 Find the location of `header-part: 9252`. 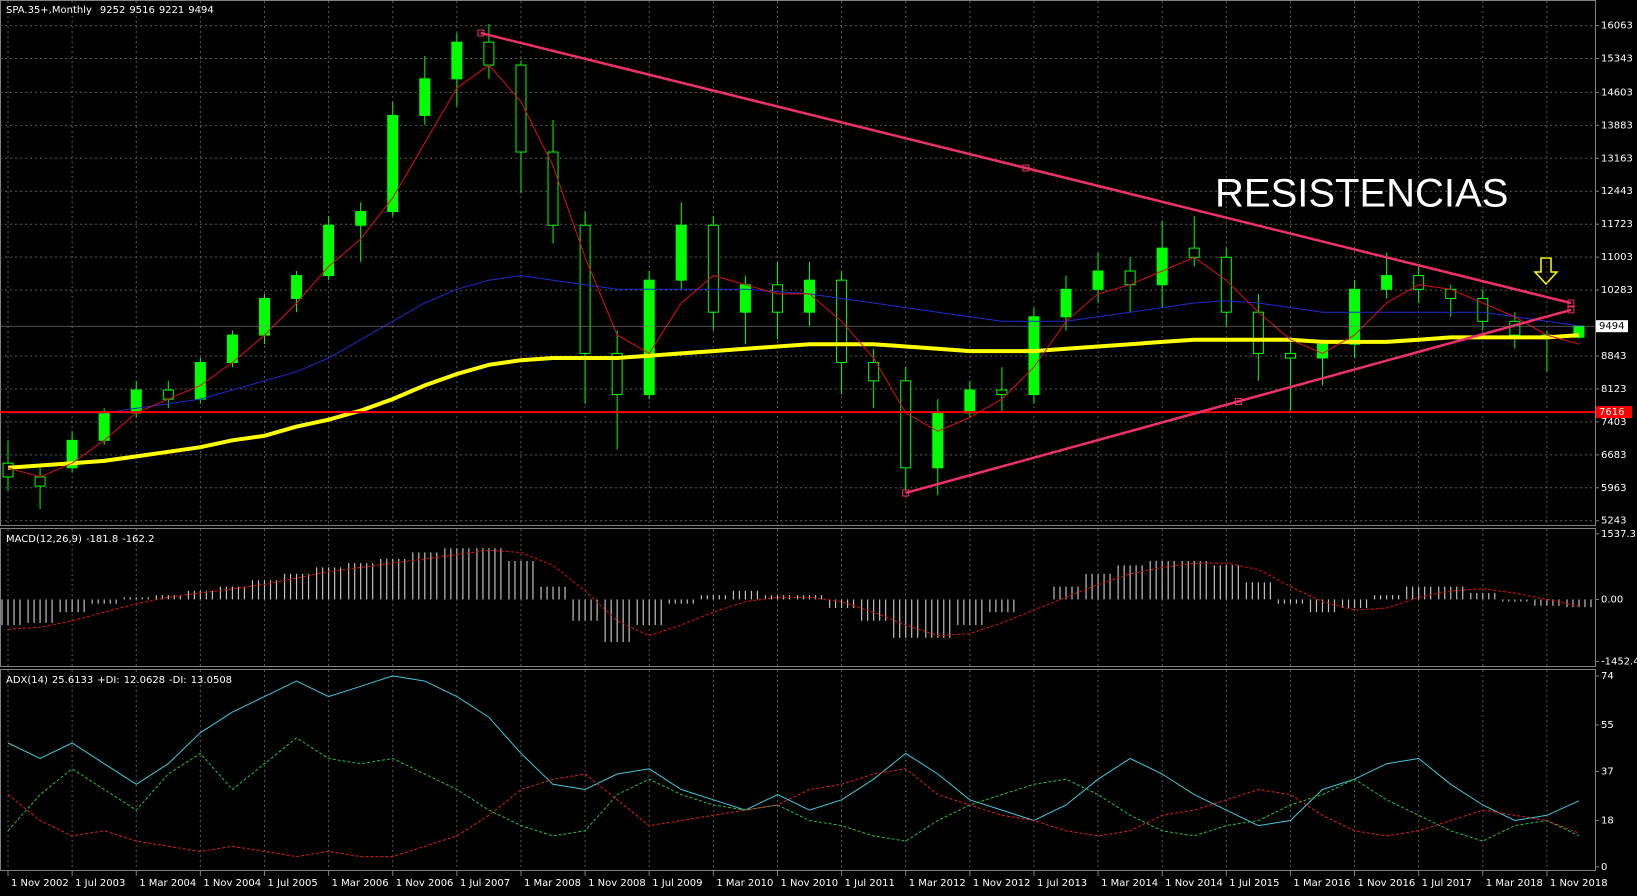

header-part: 9252 is located at coordinates (112, 10).